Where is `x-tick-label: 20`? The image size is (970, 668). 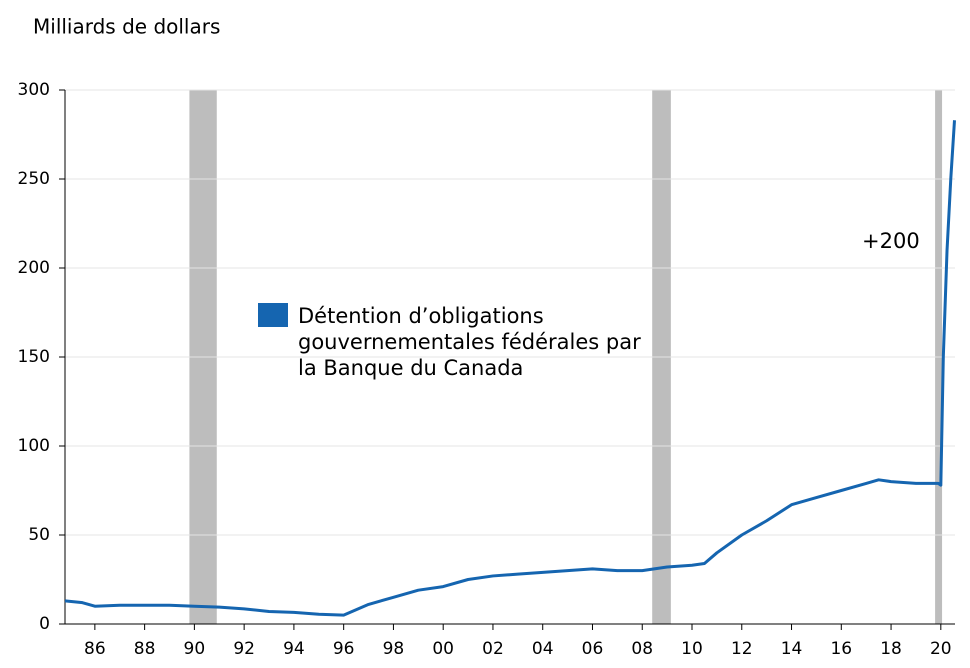
x-tick-label: 20 is located at coordinates (941, 649).